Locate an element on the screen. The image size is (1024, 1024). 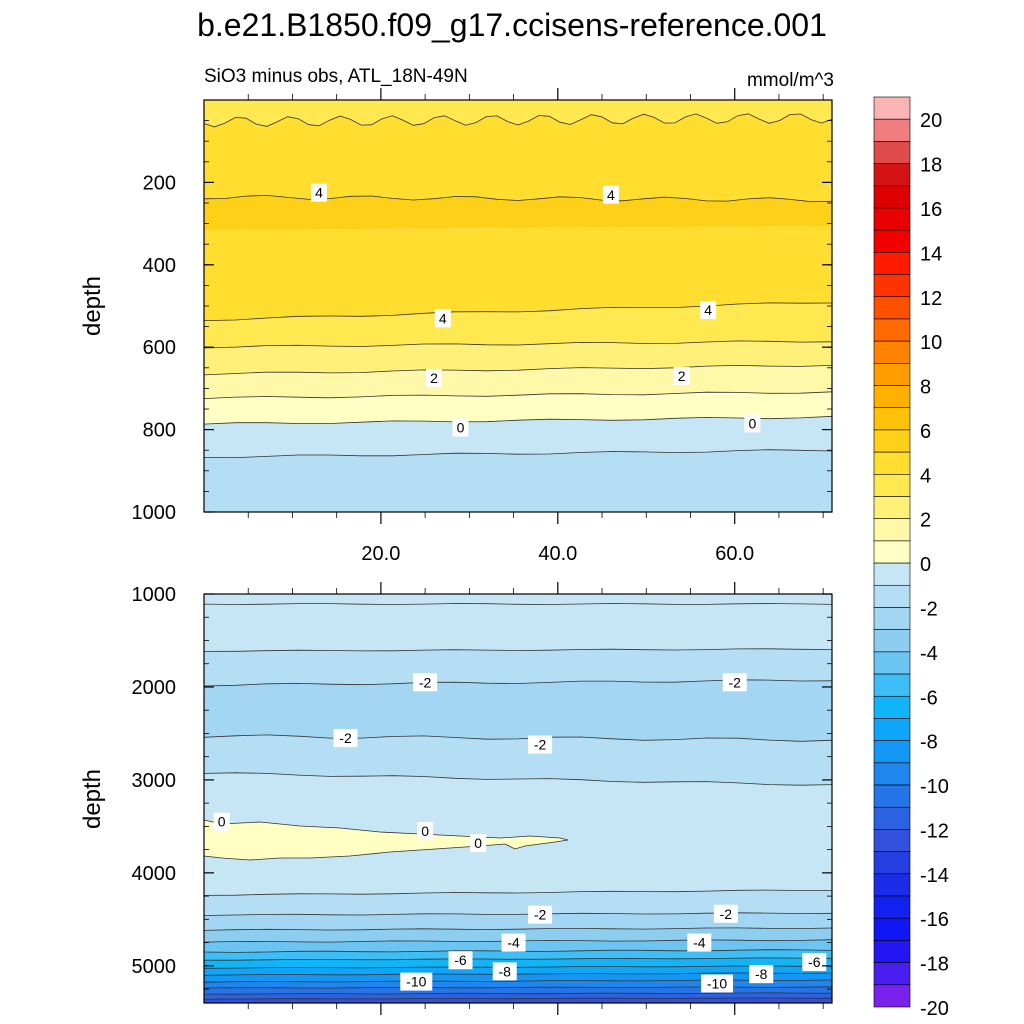
colorbar-label: -4 is located at coordinates (929, 654).